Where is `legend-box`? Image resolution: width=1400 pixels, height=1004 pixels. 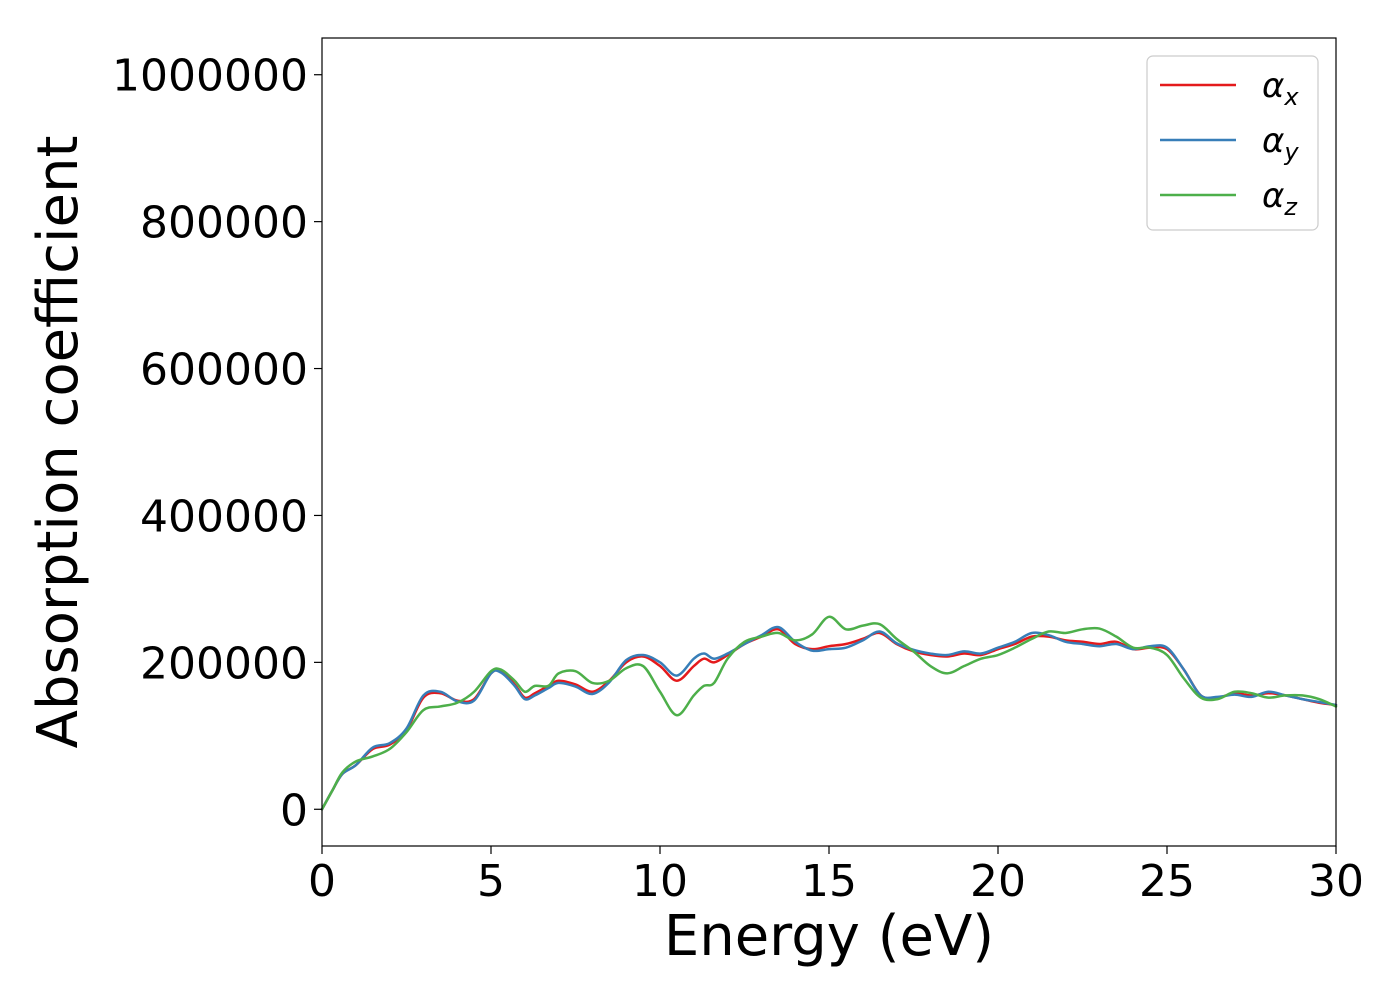
legend-box is located at coordinates (1232, 143).